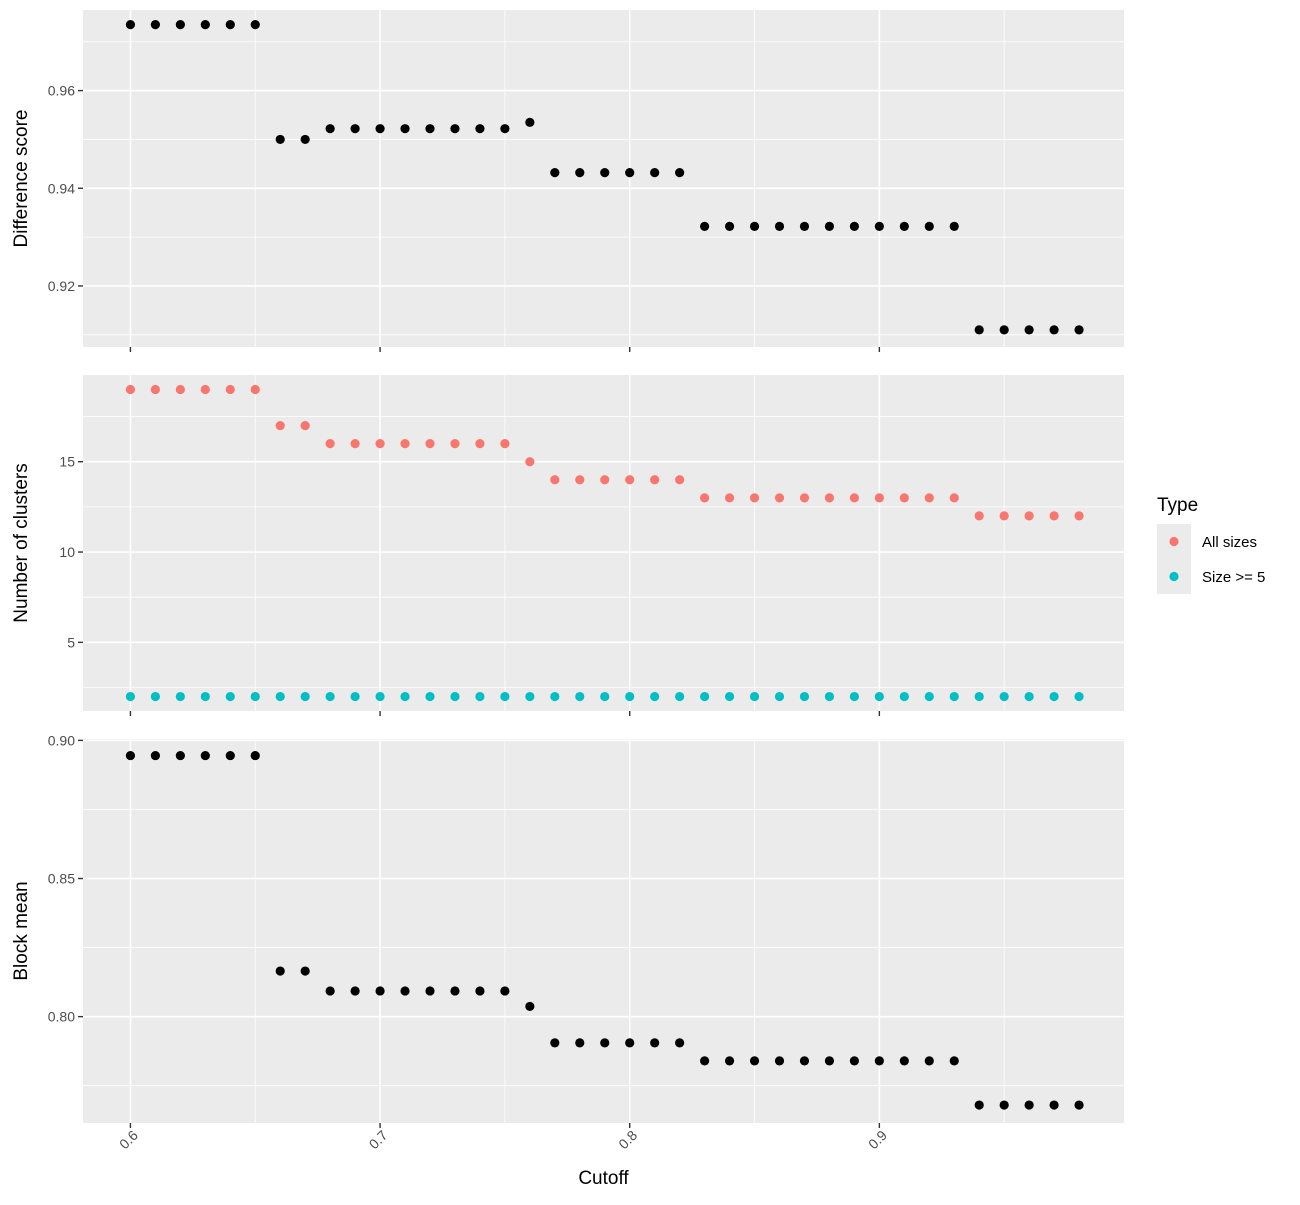 The width and height of the screenshot is (1300, 1205). What do you see at coordinates (67, 552) in the screenshot?
I see `y-tick-label: 10` at bounding box center [67, 552].